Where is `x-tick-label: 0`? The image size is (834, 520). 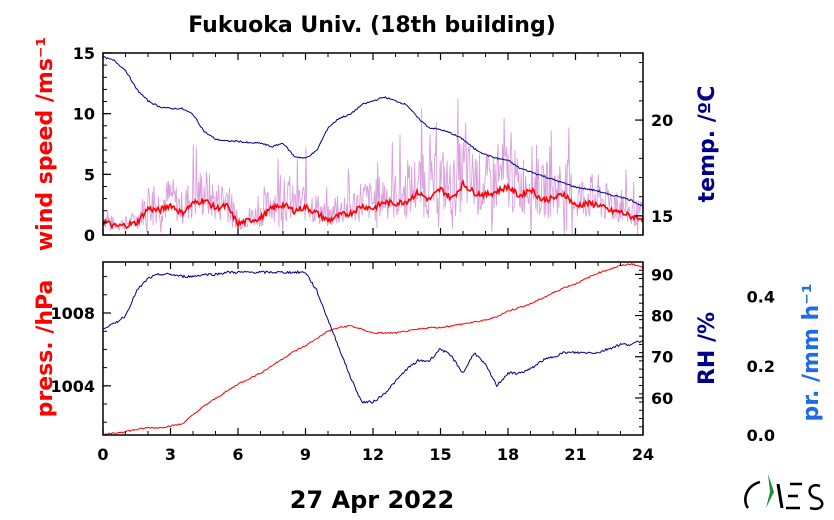 x-tick-label: 0 is located at coordinates (102, 454).